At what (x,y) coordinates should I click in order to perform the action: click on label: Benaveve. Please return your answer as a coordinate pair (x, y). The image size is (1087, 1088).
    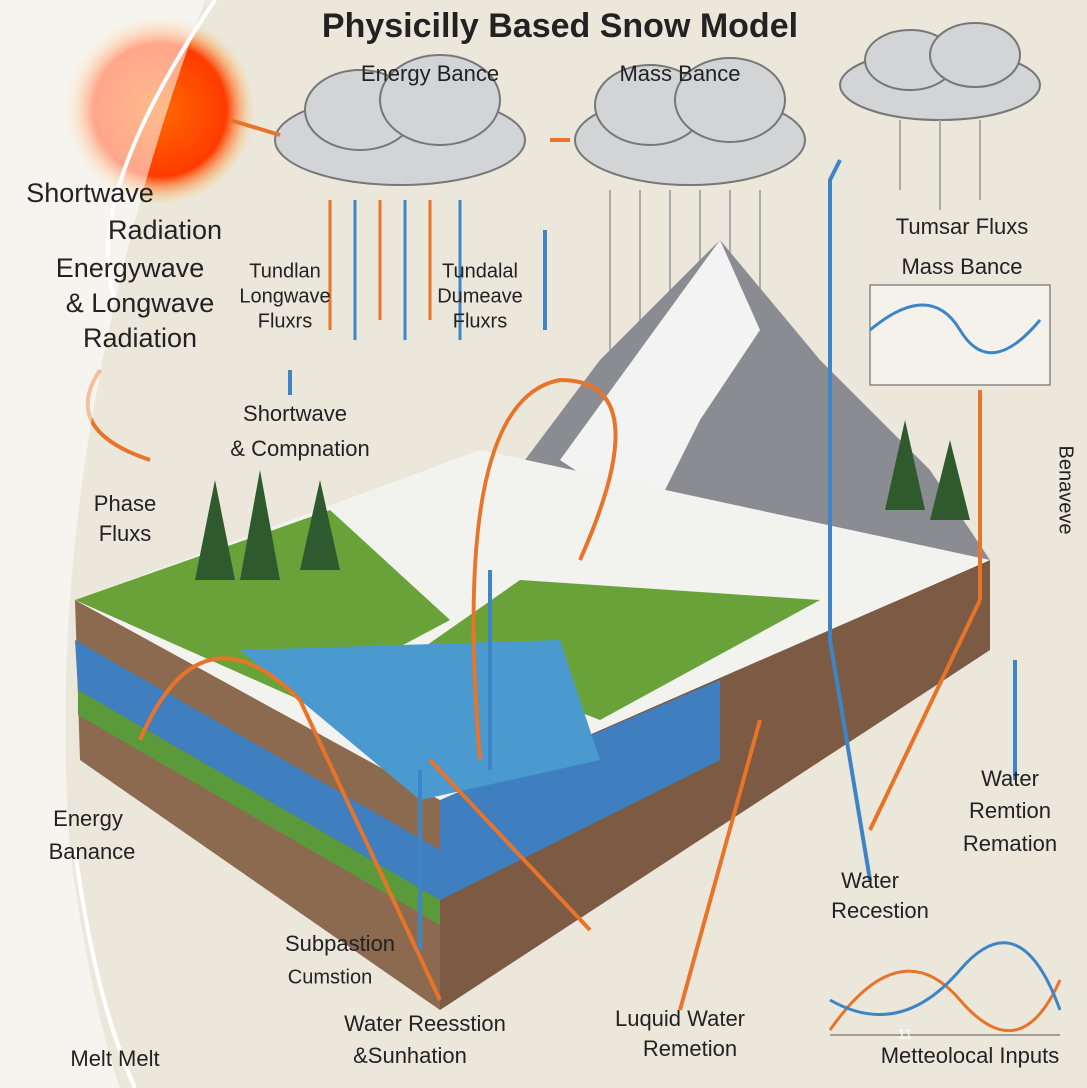
    Looking at the image, I should click on (1066, 490).